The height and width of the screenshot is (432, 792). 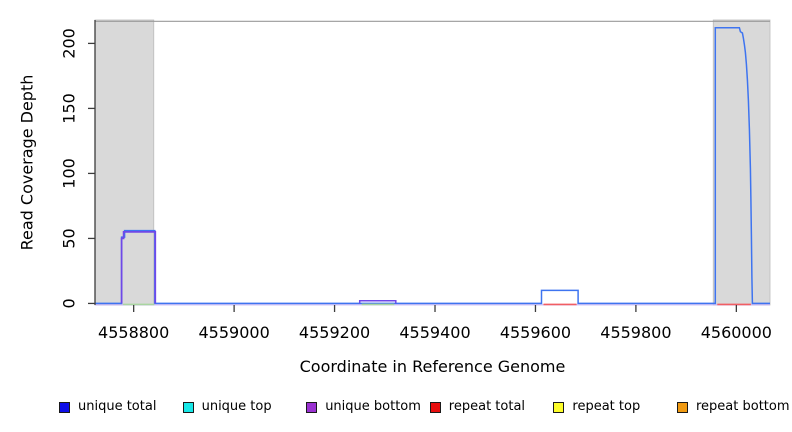 I want to click on legend-swatch-repeat-bottom, so click(x=682, y=407).